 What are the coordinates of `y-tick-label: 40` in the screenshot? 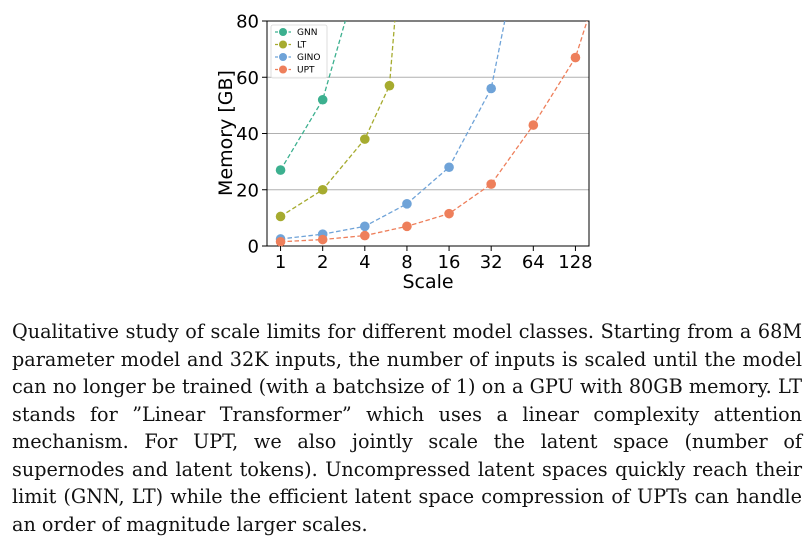 It's located at (247, 134).